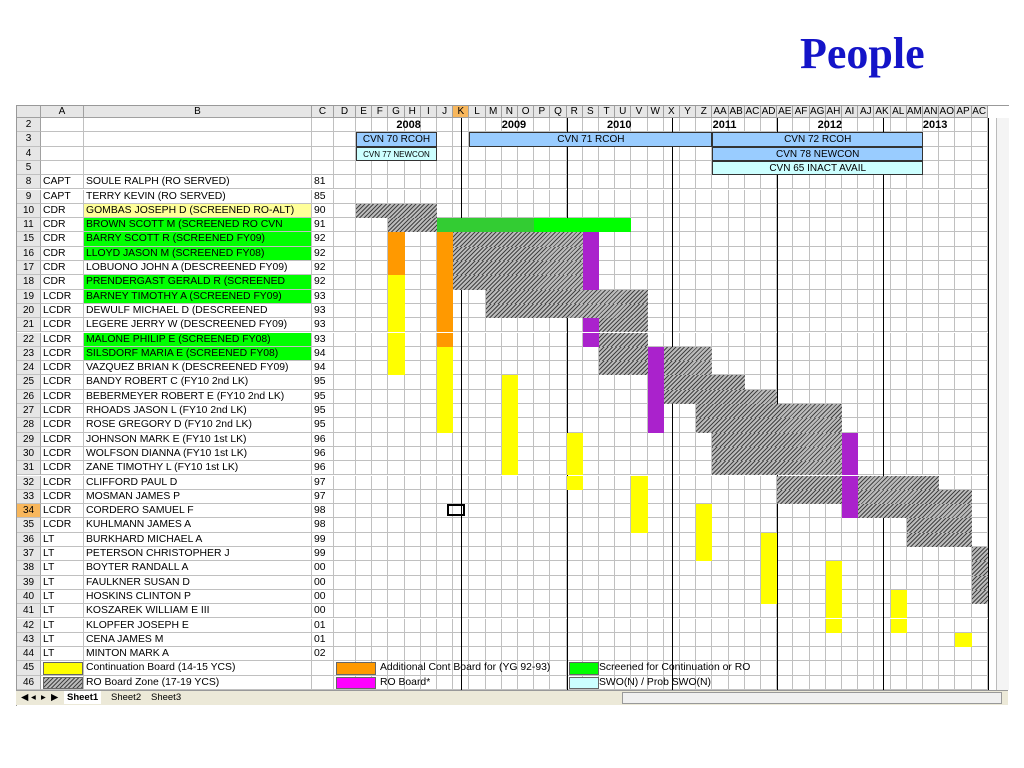  Describe the element at coordinates (29, 654) in the screenshot. I see `row-header: 44` at that location.